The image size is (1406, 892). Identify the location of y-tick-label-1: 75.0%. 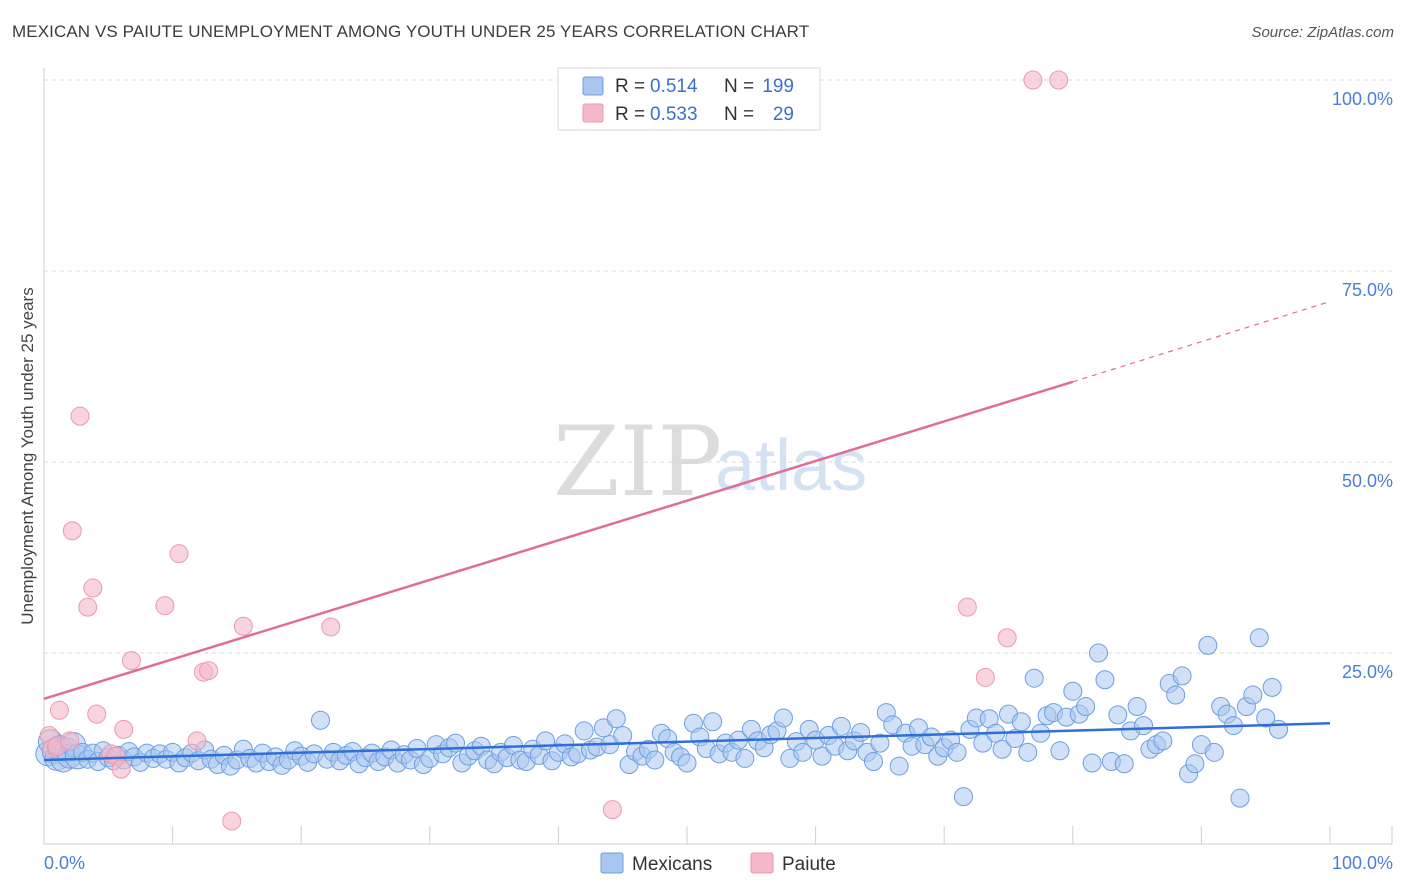
(1367, 290).